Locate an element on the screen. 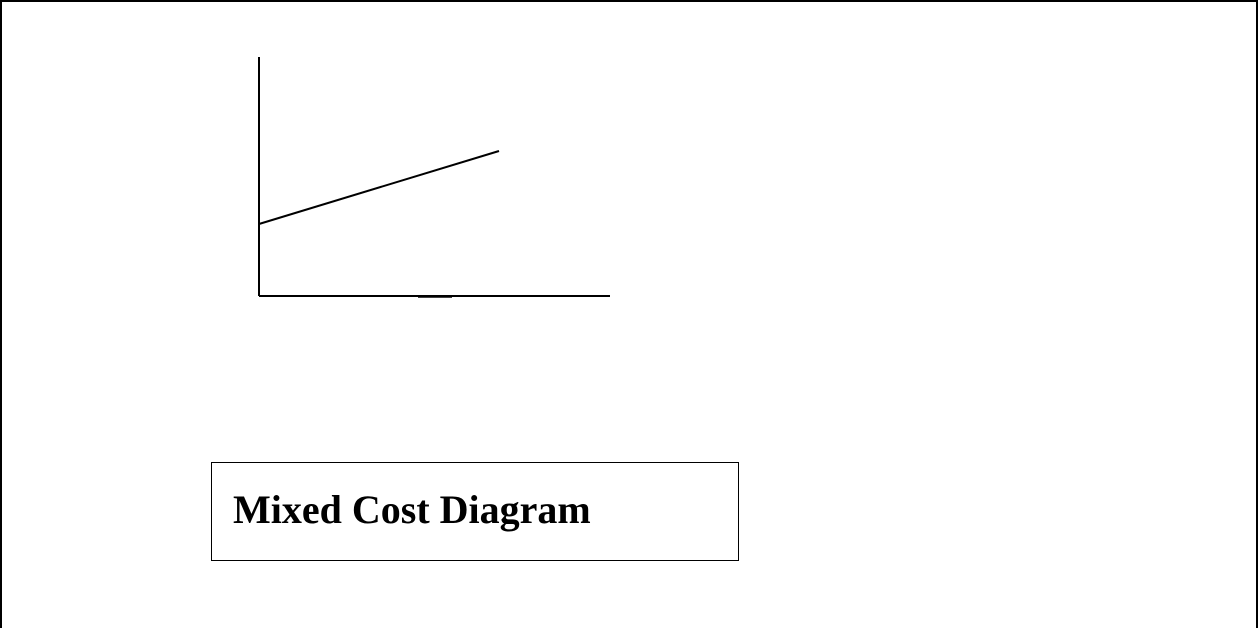  mixed-cost-line is located at coordinates (379, 187).